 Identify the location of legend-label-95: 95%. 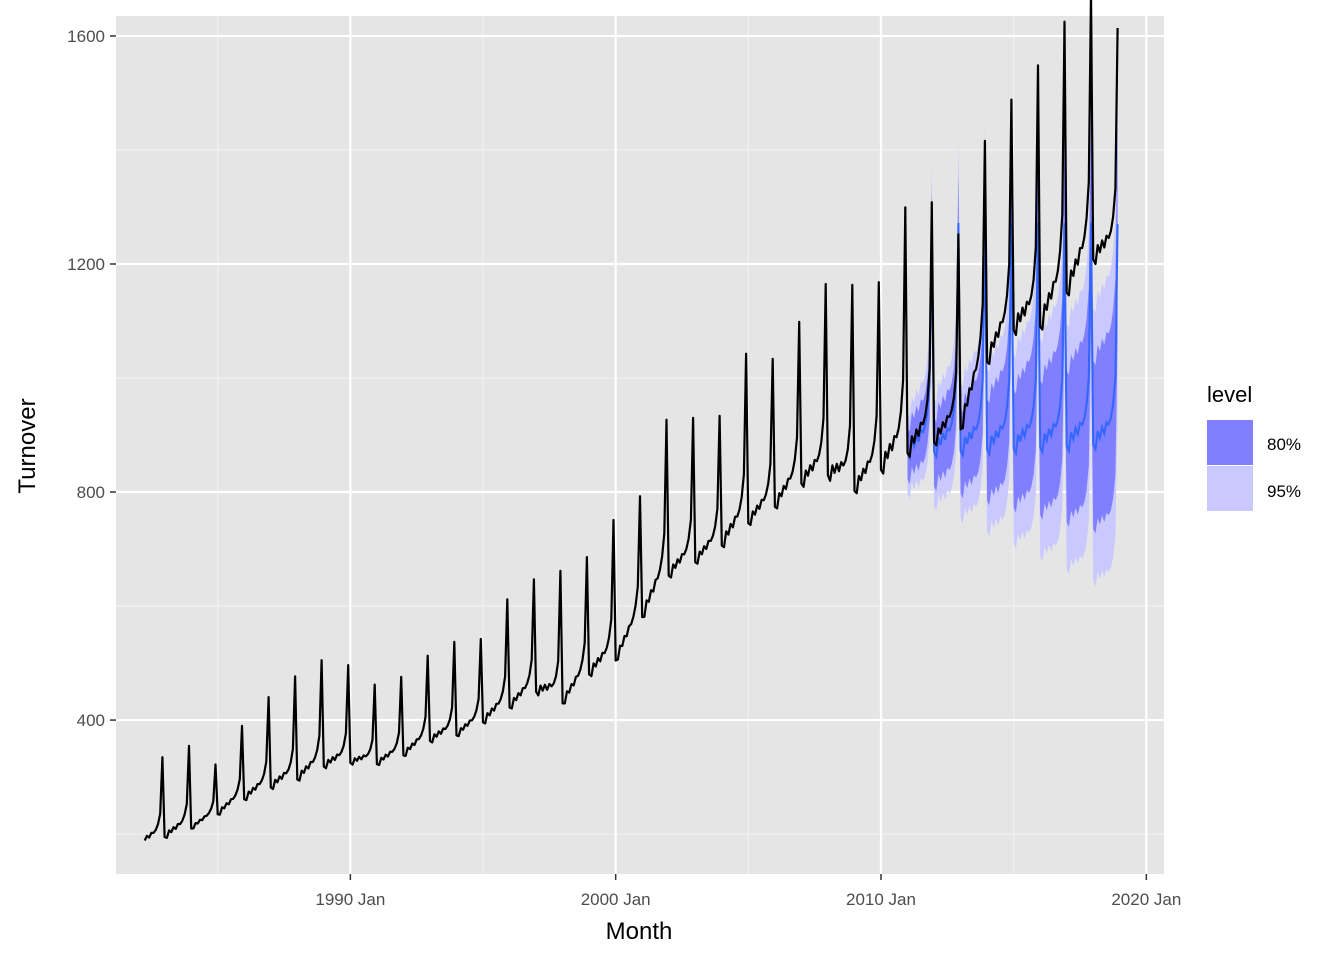
(1284, 491).